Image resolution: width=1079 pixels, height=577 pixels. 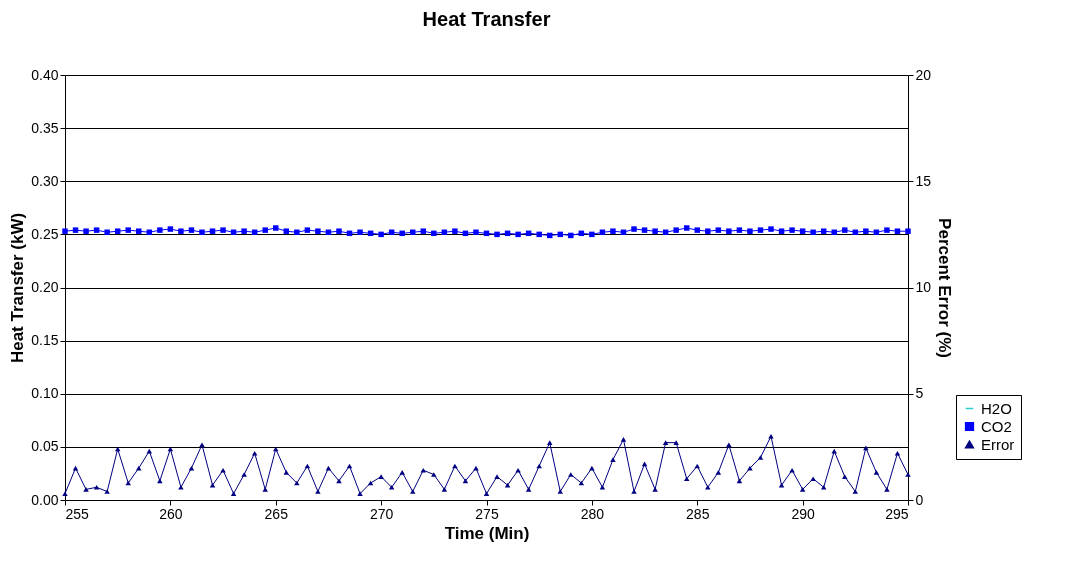 What do you see at coordinates (803, 513) in the screenshot?
I see `x-tick-label: 290` at bounding box center [803, 513].